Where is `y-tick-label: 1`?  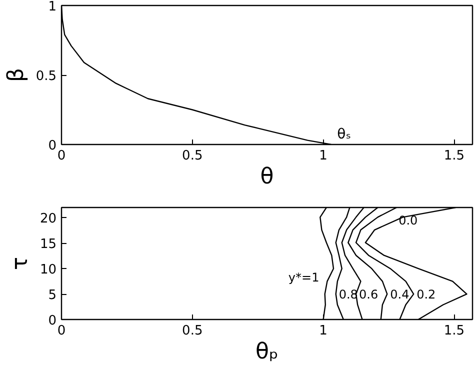
y-tick-label: 1 is located at coordinates (52, 7).